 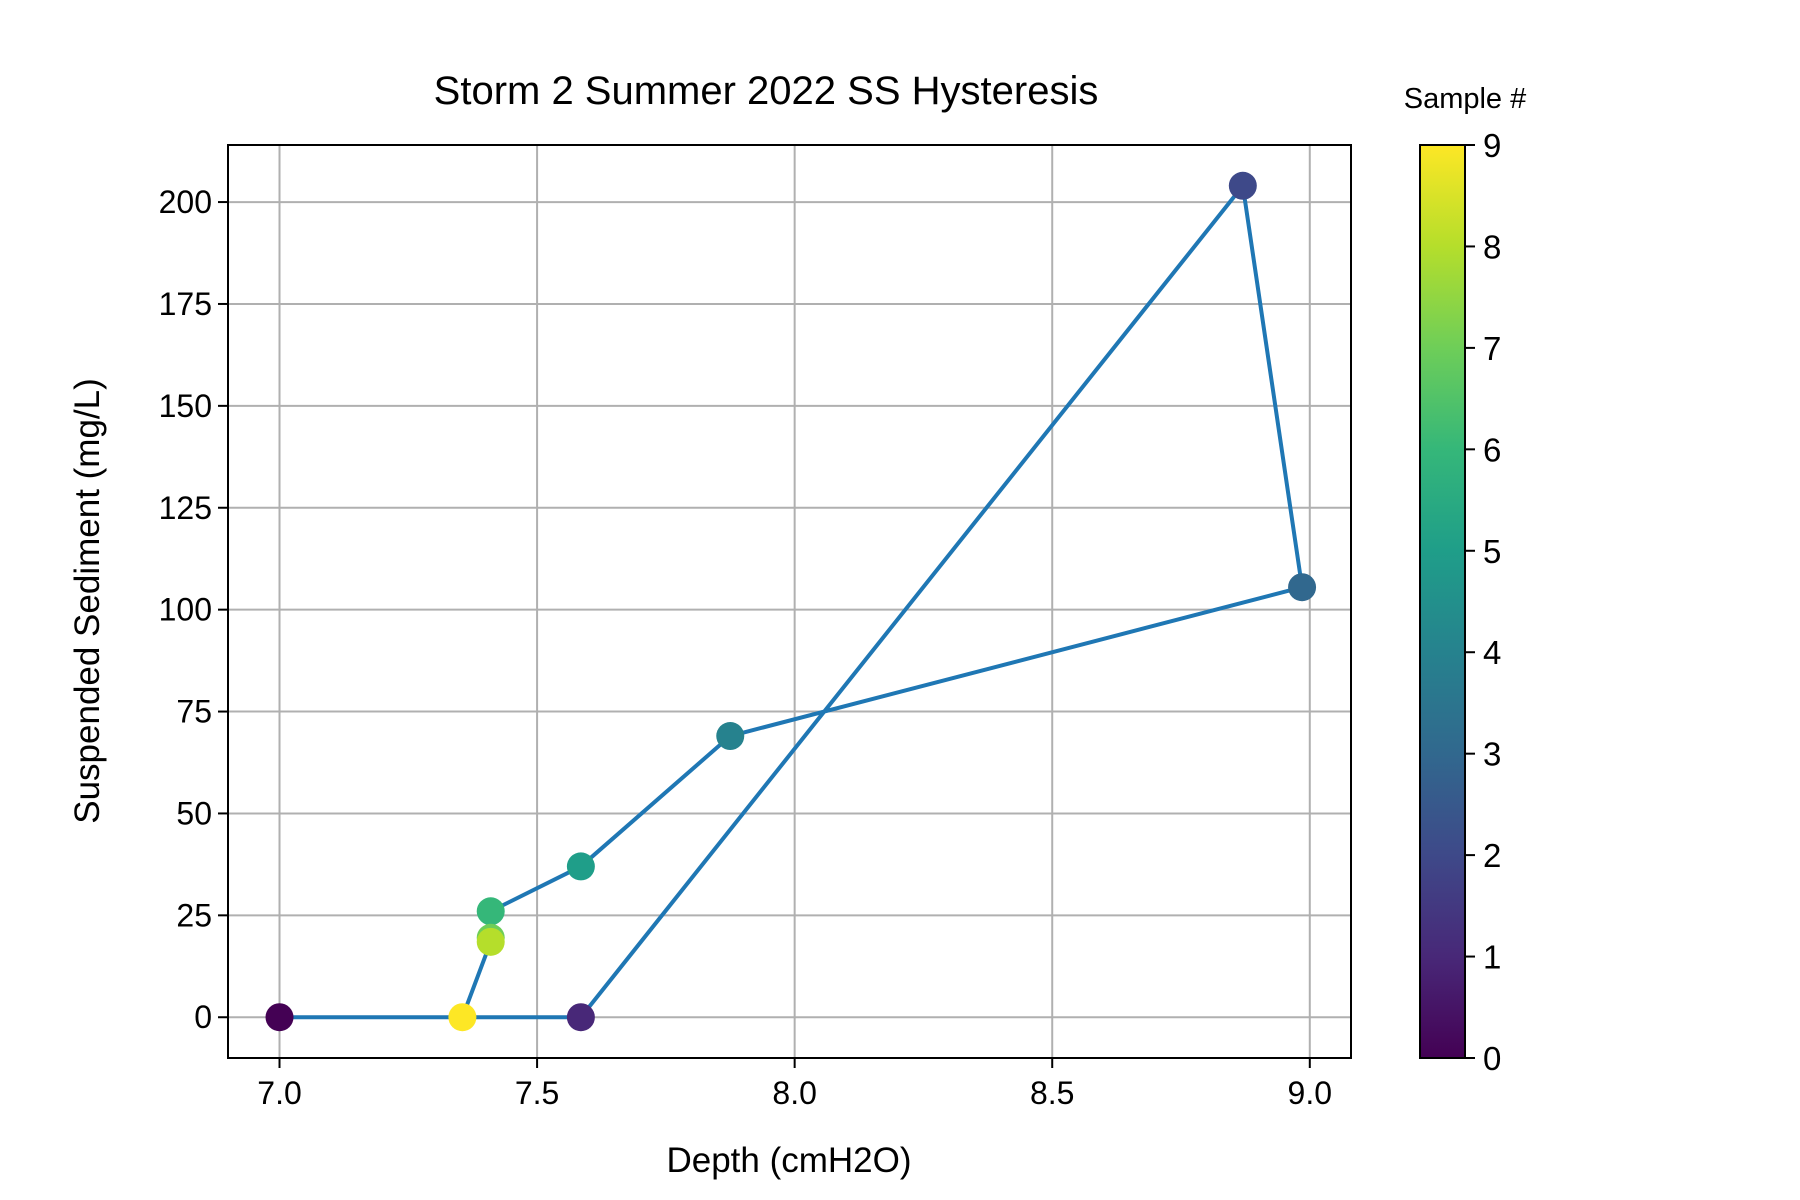 I want to click on colorbar-tick-label: 2, so click(x=1492, y=855).